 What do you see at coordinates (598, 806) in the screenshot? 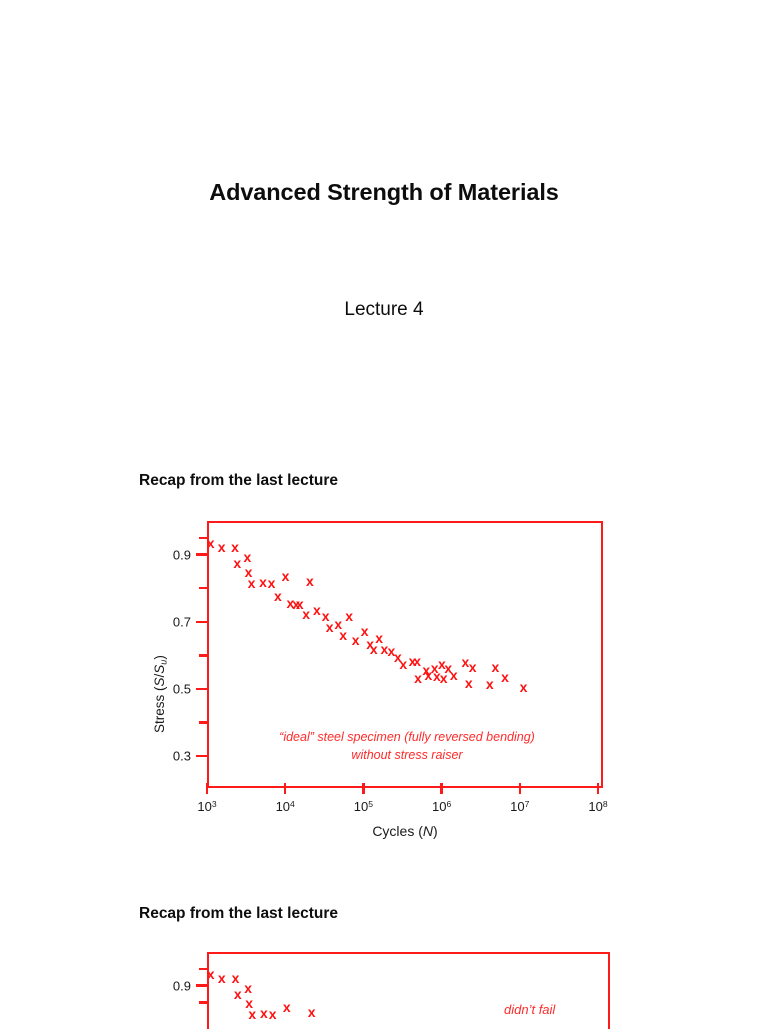
I see `x-tick-label: 108` at bounding box center [598, 806].